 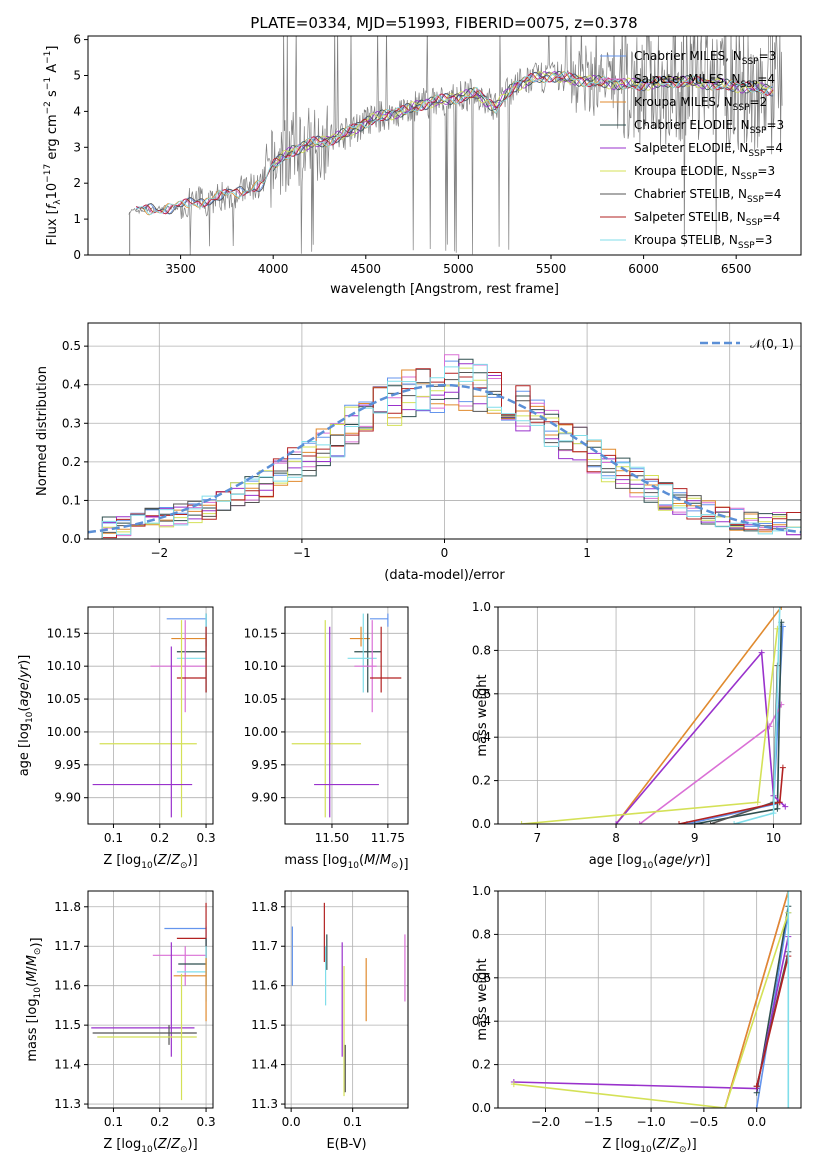 I want to click on y-tick-label: 3, so click(x=77, y=147).